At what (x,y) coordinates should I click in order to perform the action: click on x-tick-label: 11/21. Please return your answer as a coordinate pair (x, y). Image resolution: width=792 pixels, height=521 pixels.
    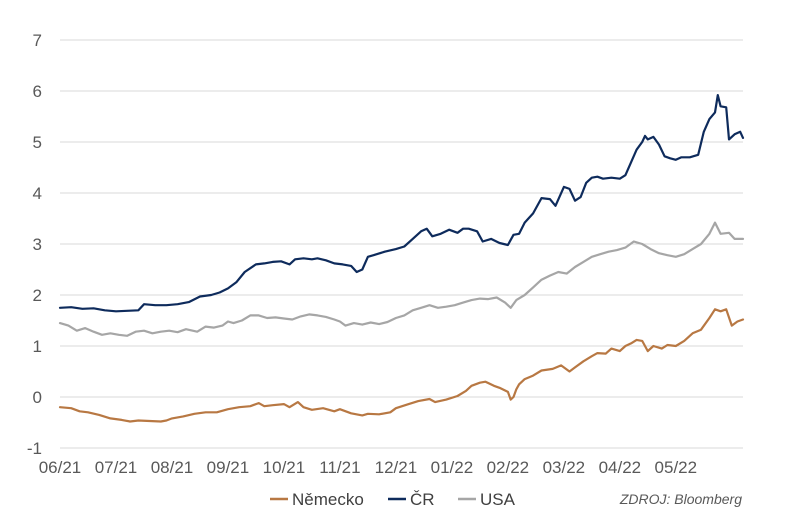
    Looking at the image, I should click on (339, 467).